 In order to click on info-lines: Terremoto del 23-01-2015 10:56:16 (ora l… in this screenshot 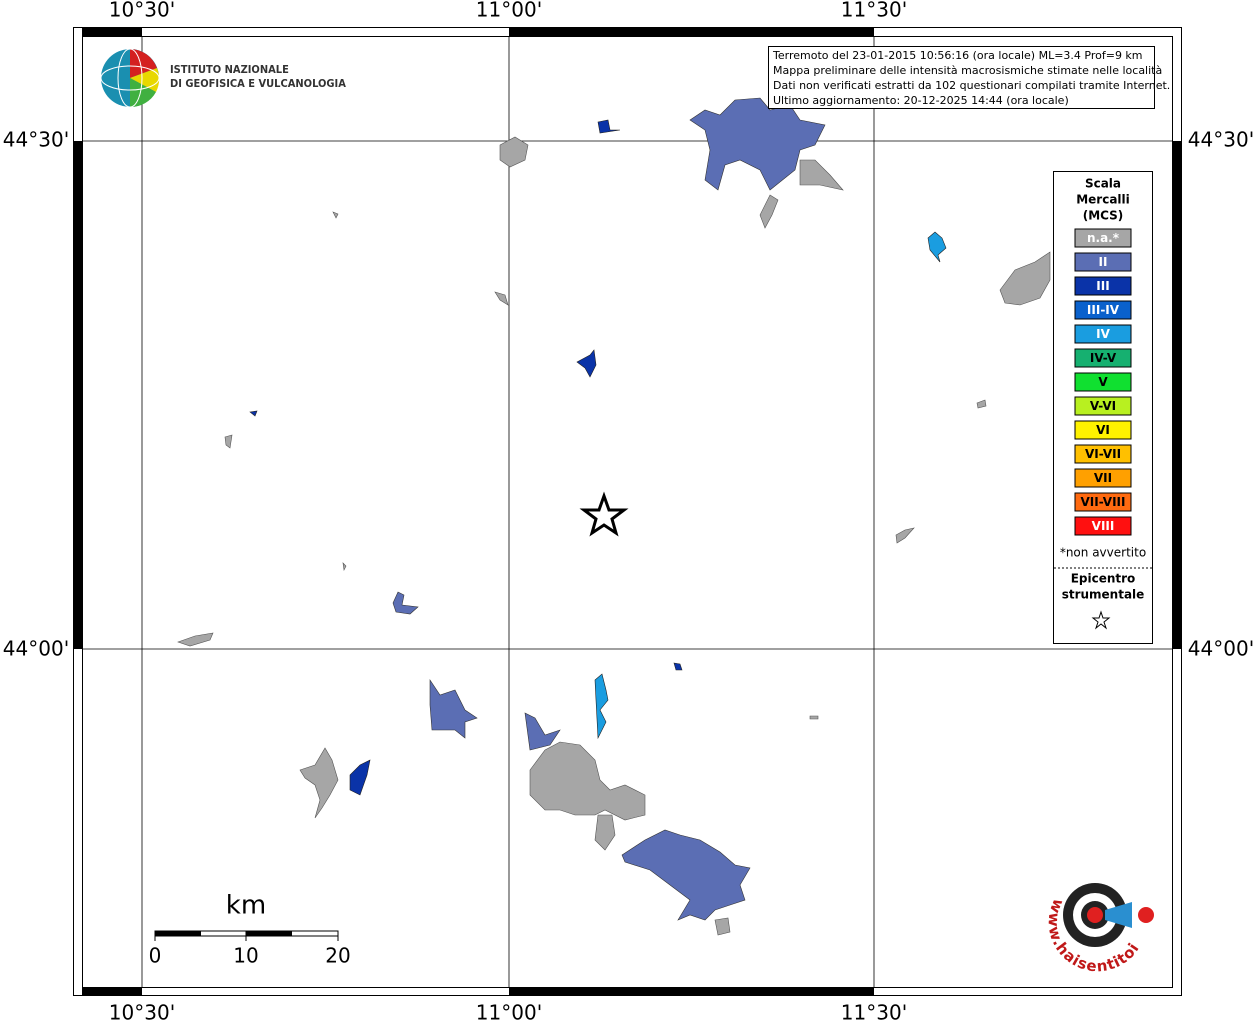, I will do `click(971, 78)`.